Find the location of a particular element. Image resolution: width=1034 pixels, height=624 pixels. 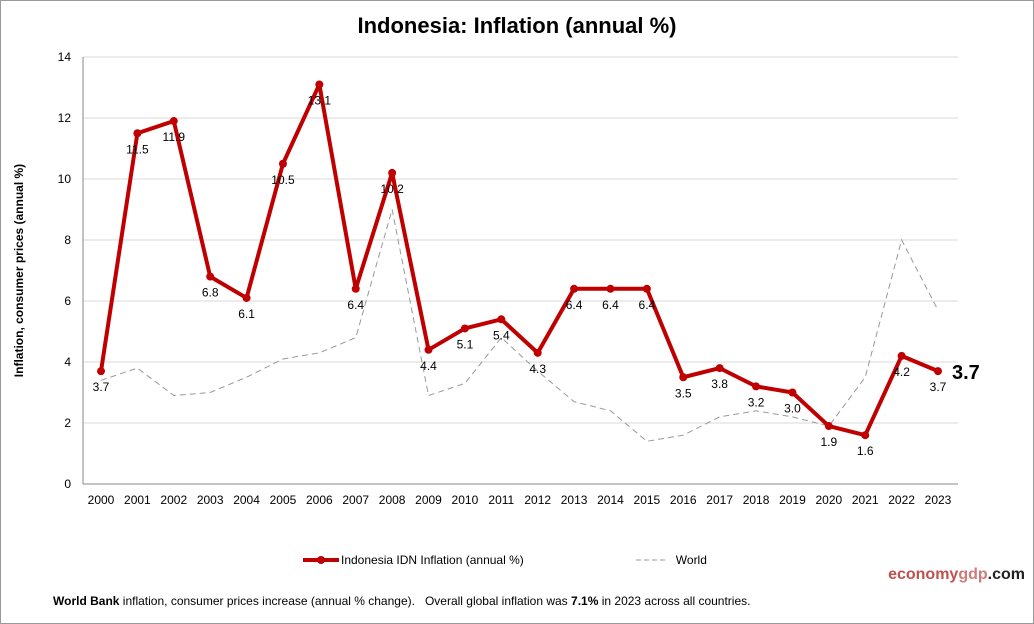

x-tick-label: 2010 is located at coordinates (465, 500).